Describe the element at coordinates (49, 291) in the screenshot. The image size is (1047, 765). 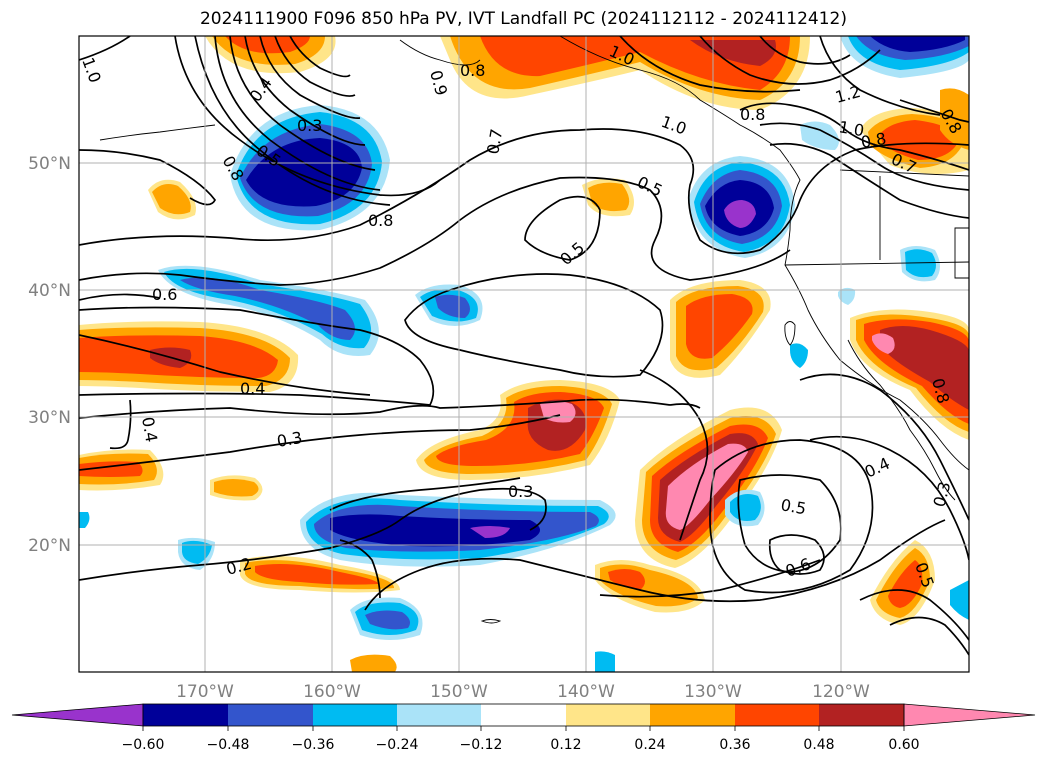
I see `lat-label: 40°N` at that location.